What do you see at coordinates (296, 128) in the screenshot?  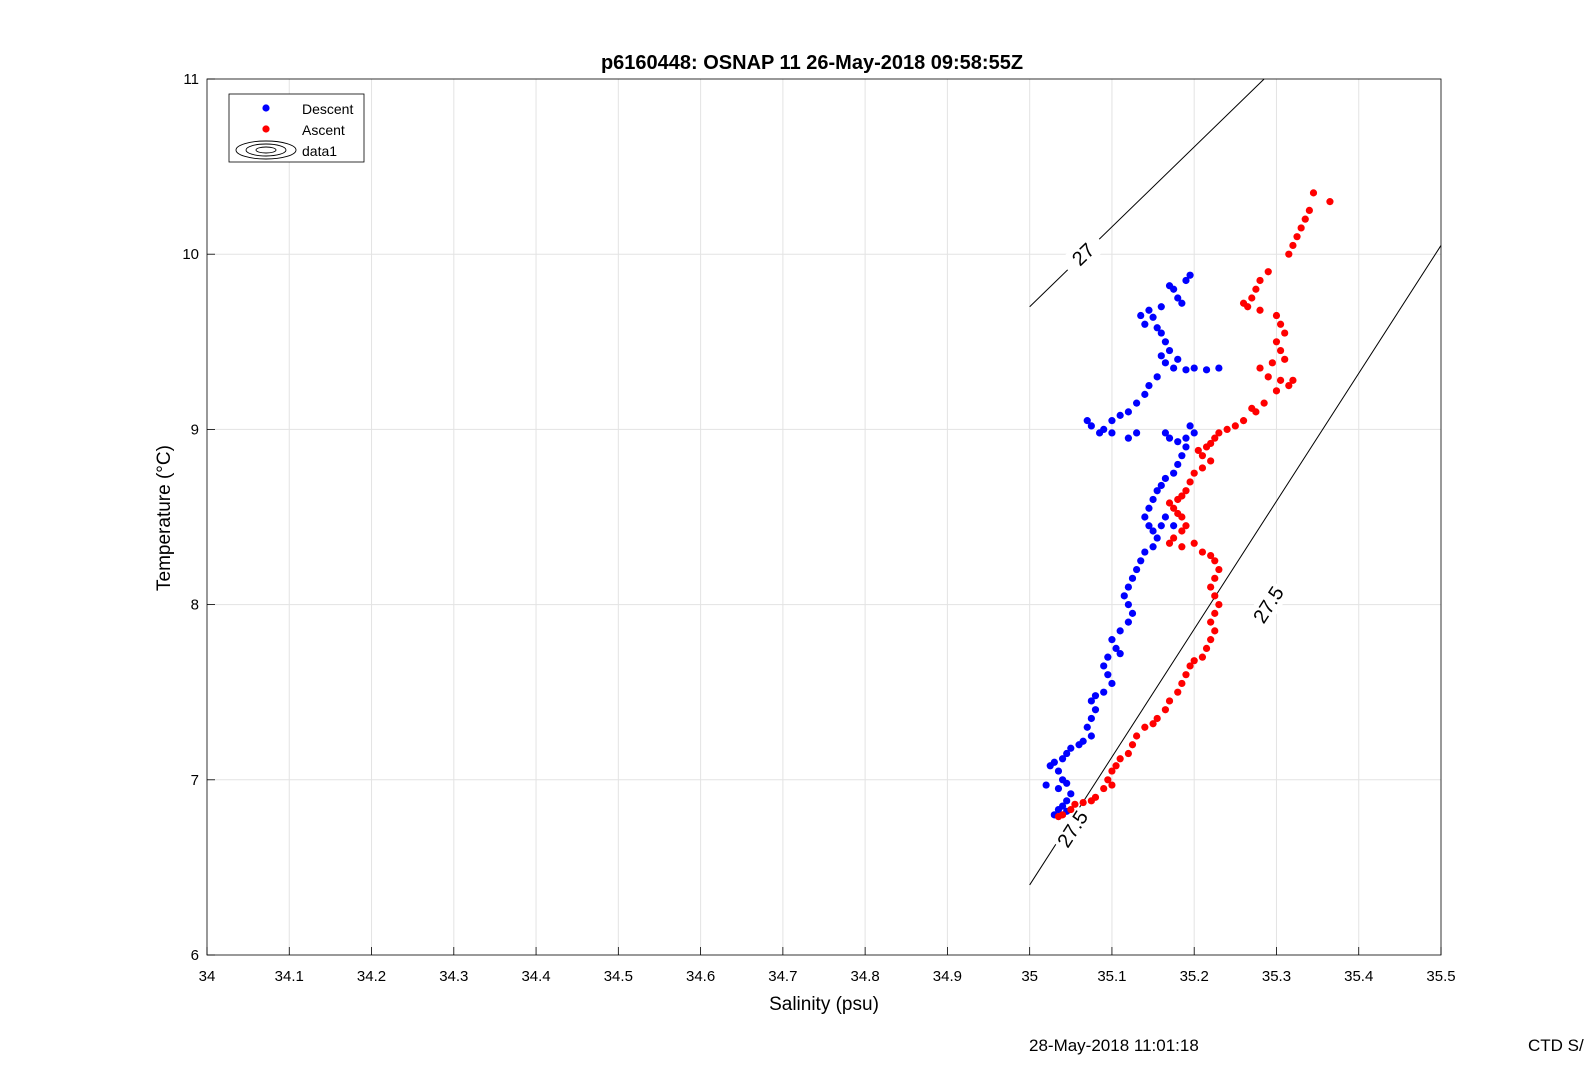 I see `legend-box` at bounding box center [296, 128].